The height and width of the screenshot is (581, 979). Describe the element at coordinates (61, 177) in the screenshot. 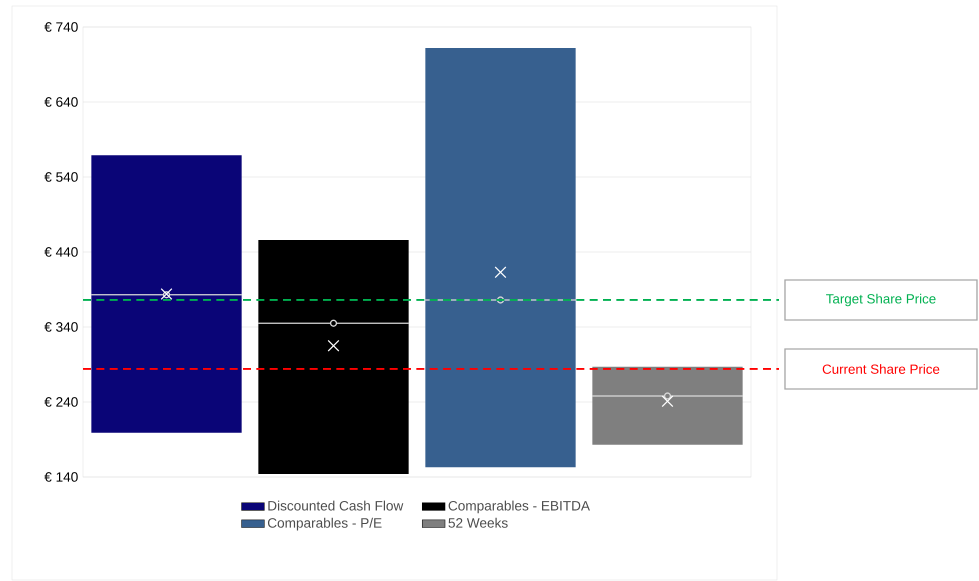

I see `y-tick-label: € 540` at that location.